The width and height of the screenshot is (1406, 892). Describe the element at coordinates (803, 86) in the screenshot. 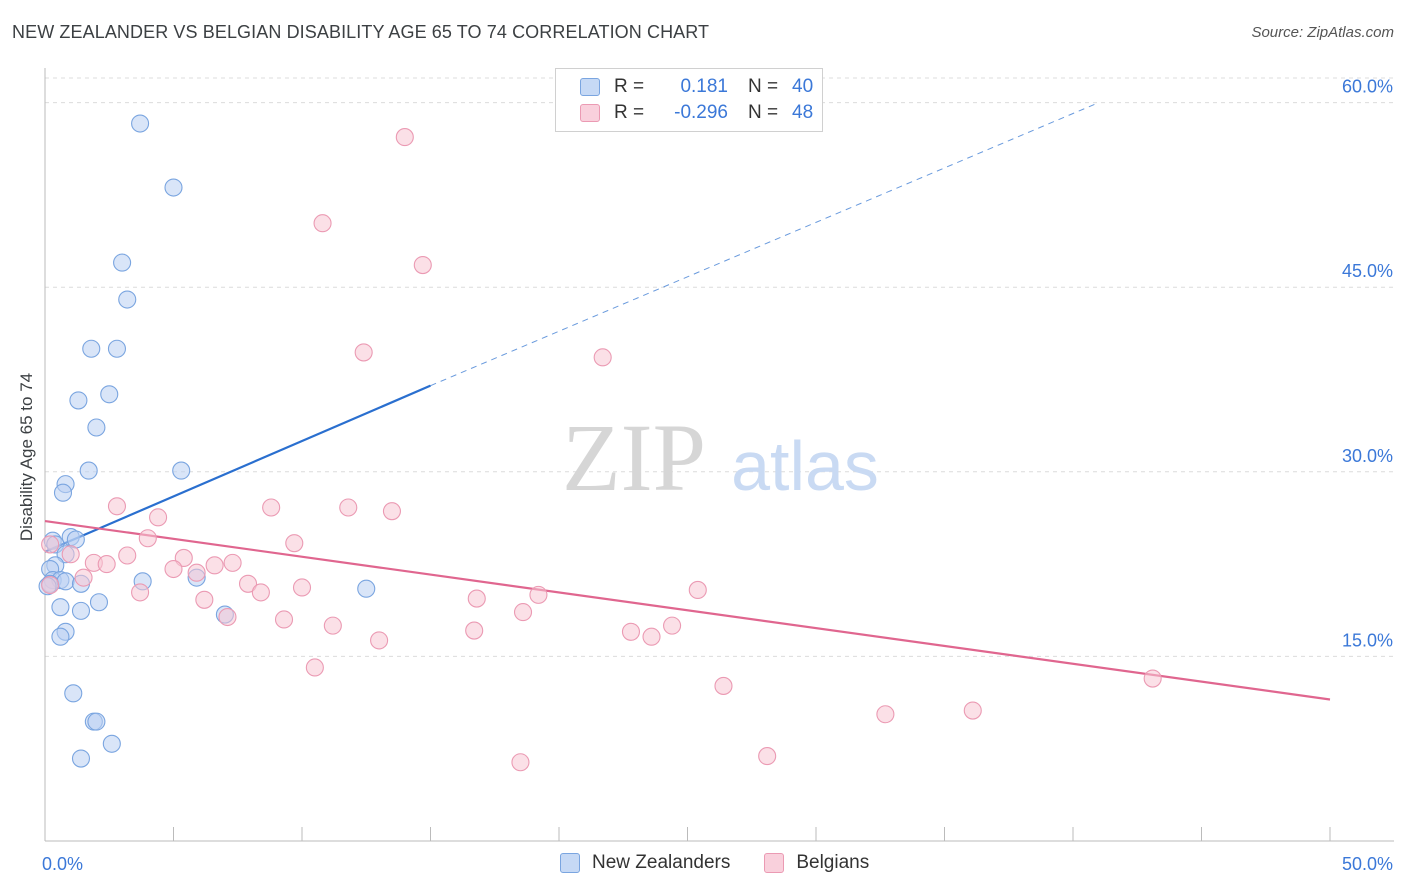

I see `legend-n-value: 40` at that location.